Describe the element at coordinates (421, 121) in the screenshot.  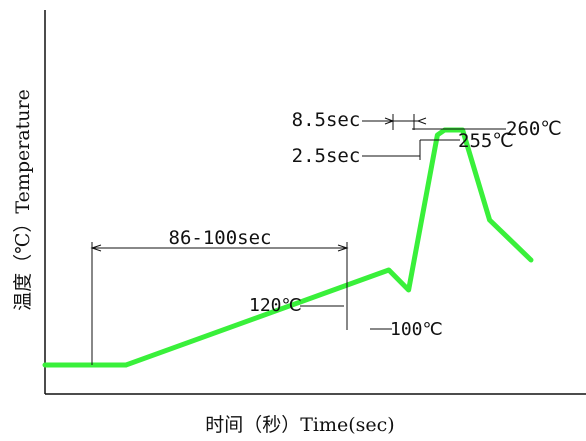
I see `peak-time-arrow-right` at that location.